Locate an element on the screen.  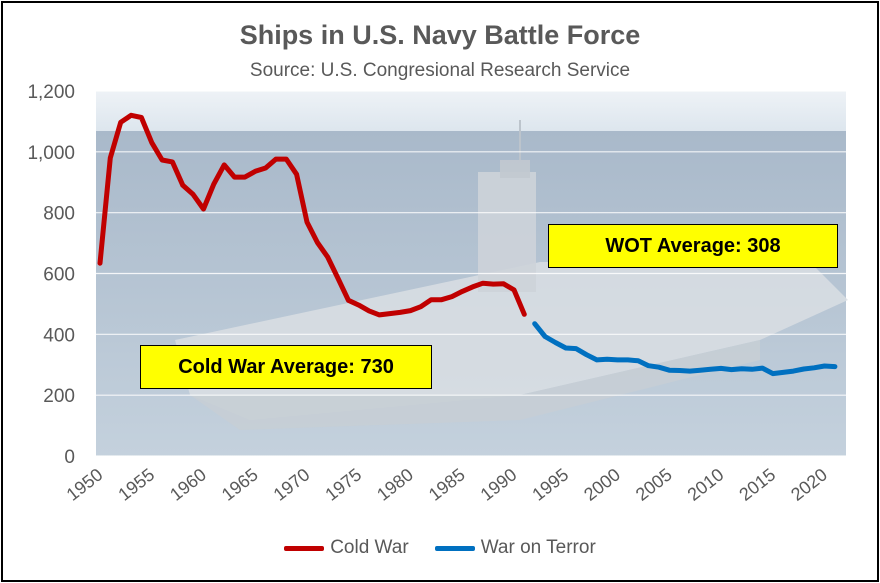
x-tick-label: 1955 is located at coordinates (136, 484).